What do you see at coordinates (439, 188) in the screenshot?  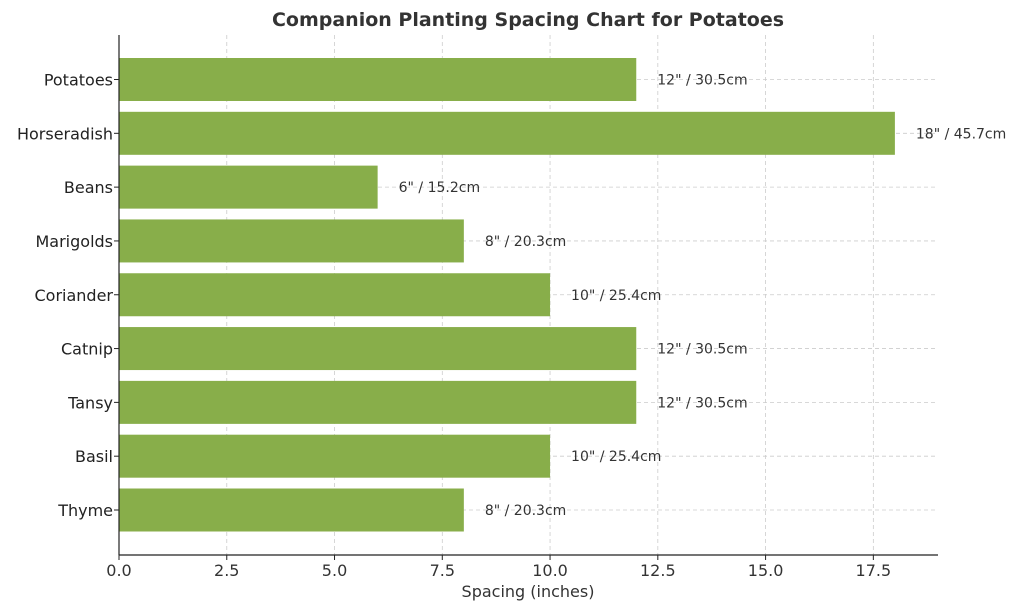 I see `data-label: 6" / 15.2cm` at bounding box center [439, 188].